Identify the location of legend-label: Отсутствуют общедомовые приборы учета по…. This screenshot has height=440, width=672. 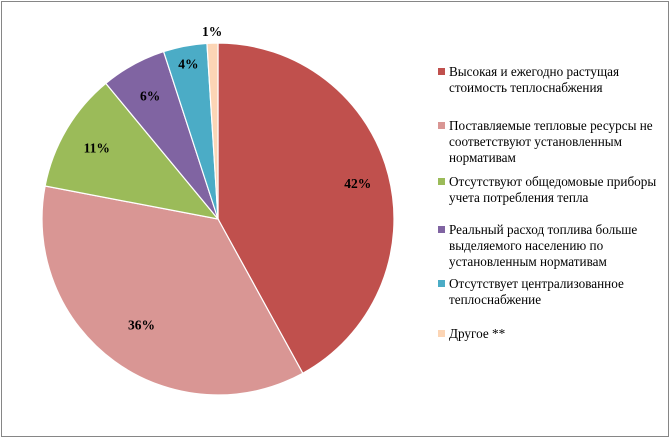
(553, 189).